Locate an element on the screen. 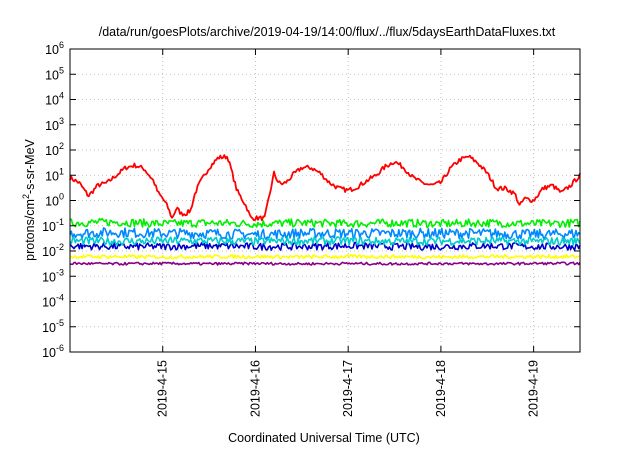  x-tick-label: 2019-4-17 is located at coordinates (348, 388).